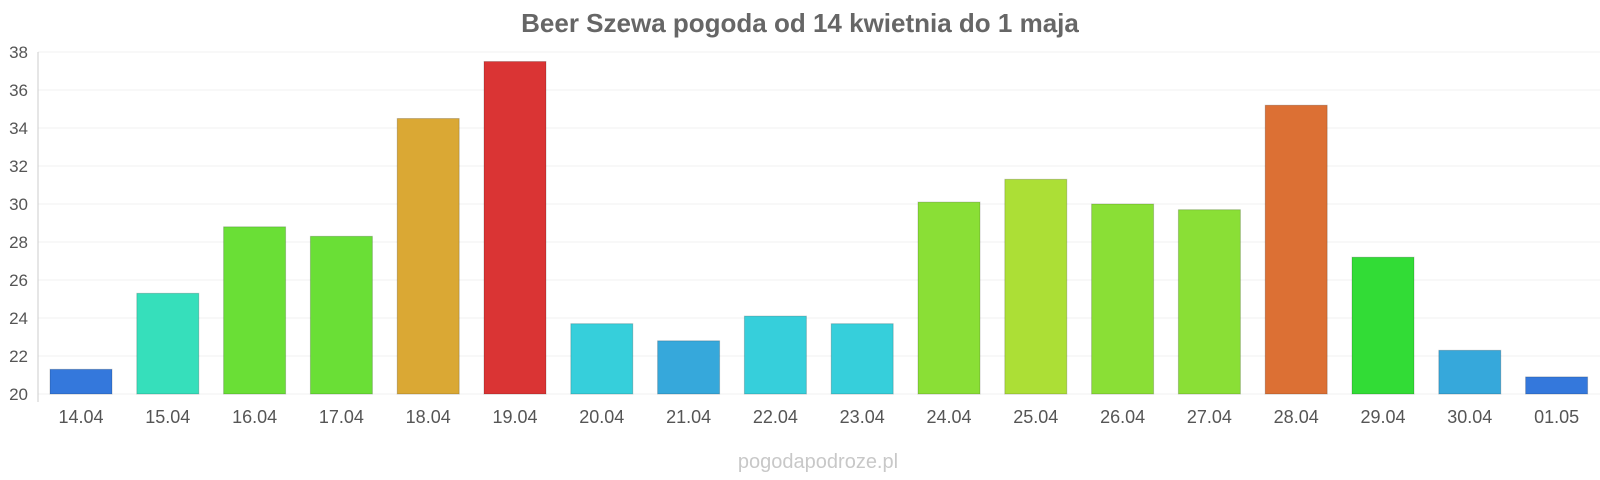  Describe the element at coordinates (18, 128) in the screenshot. I see `y-tick-label: 34` at that location.